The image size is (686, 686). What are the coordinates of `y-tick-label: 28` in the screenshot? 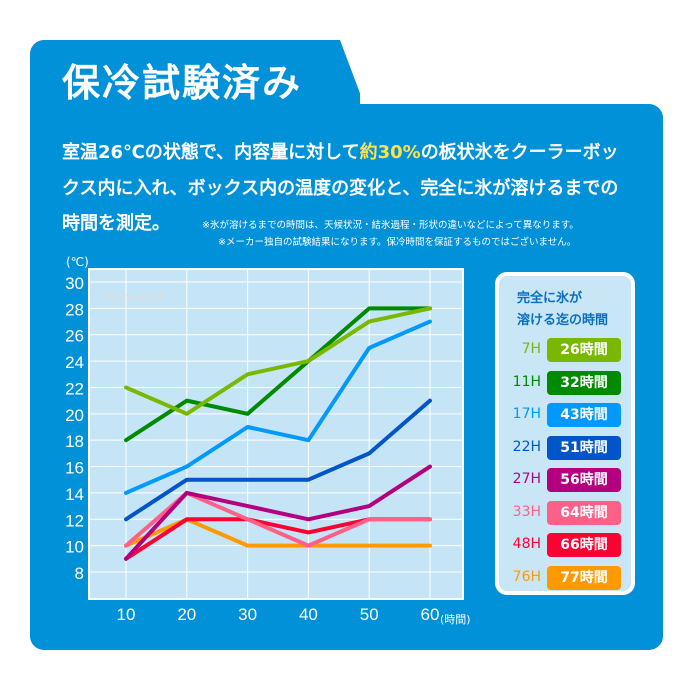 It's located at (74, 309).